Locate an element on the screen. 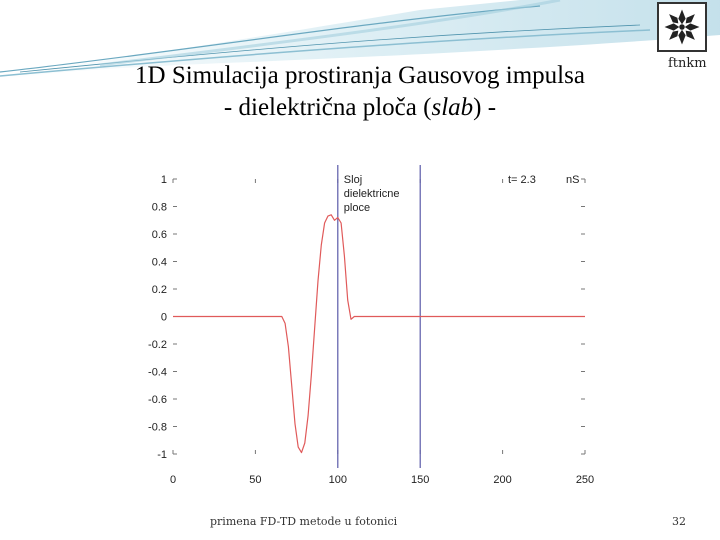 This screenshot has height=540, width=720. y-tick-label: 0.2 is located at coordinates (159, 290).